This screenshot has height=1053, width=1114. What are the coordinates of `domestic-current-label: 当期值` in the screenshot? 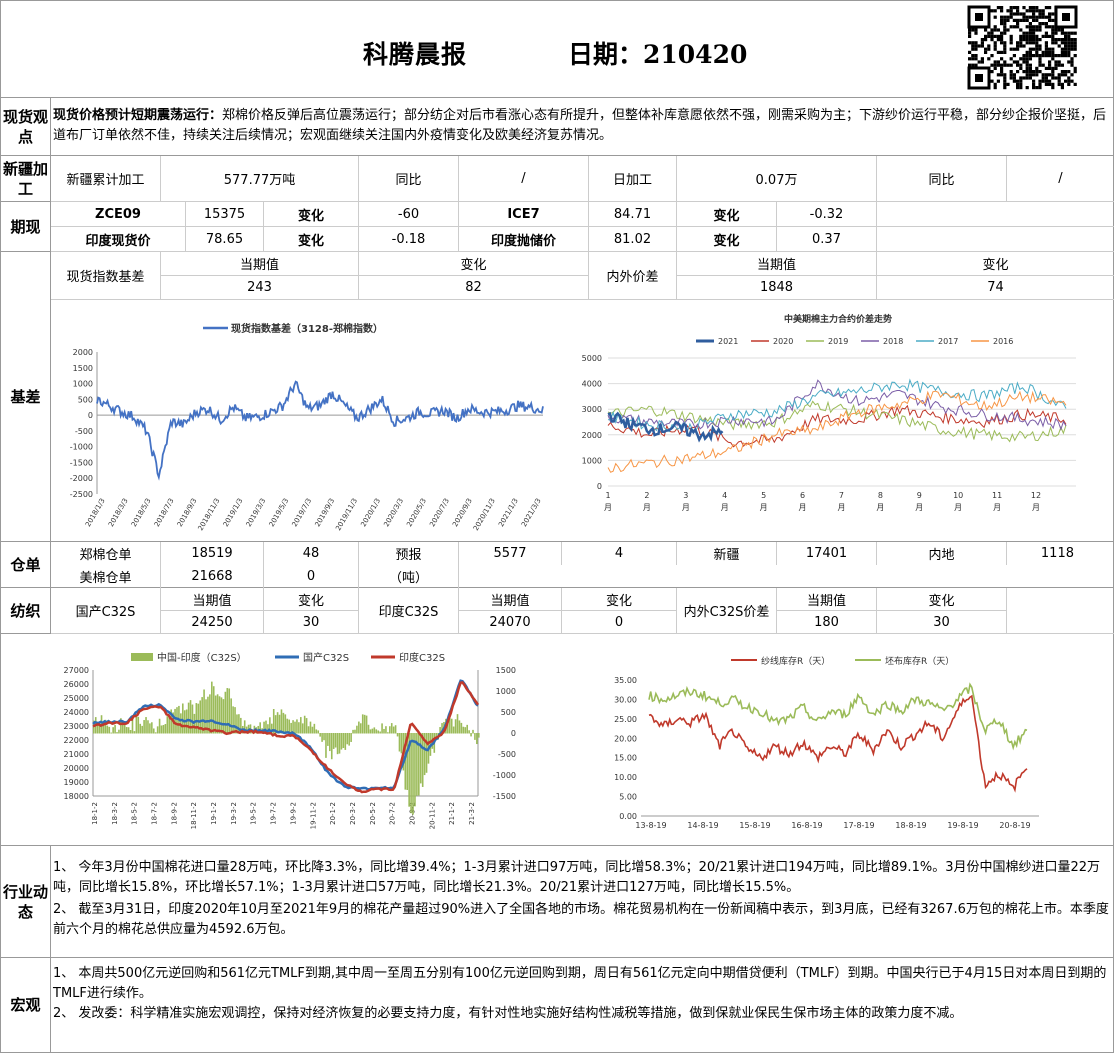 It's located at (212, 599).